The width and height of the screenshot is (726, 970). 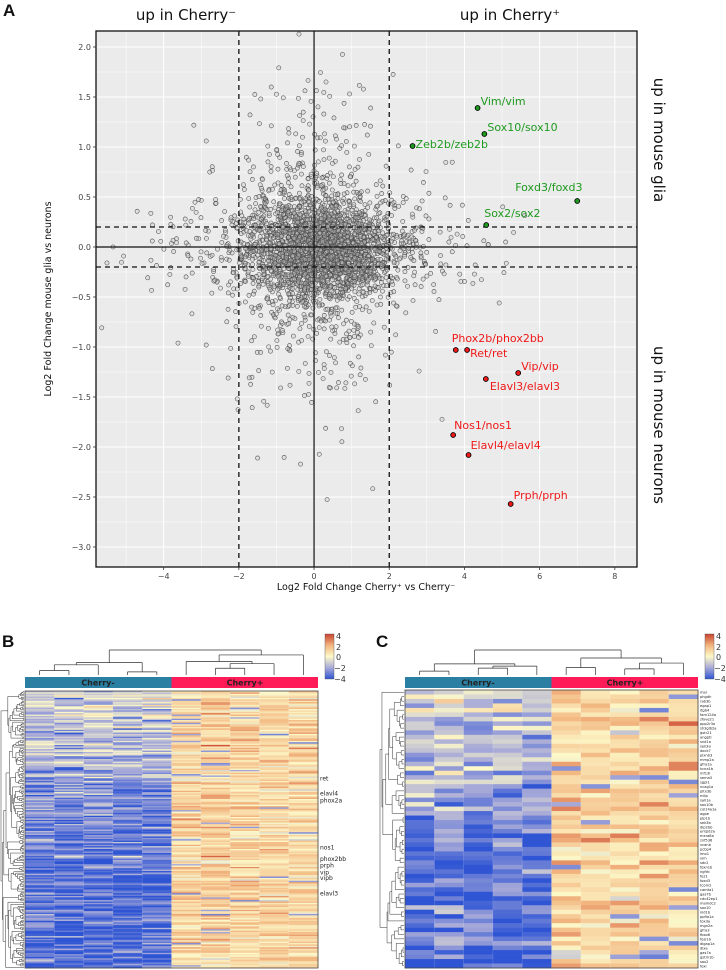 I want to click on x-tick-label: 6, so click(x=539, y=576).